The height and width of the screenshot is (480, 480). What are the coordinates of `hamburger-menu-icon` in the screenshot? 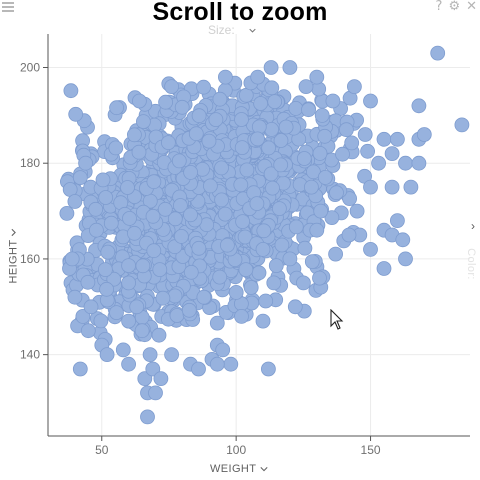 It's located at (8, 7).